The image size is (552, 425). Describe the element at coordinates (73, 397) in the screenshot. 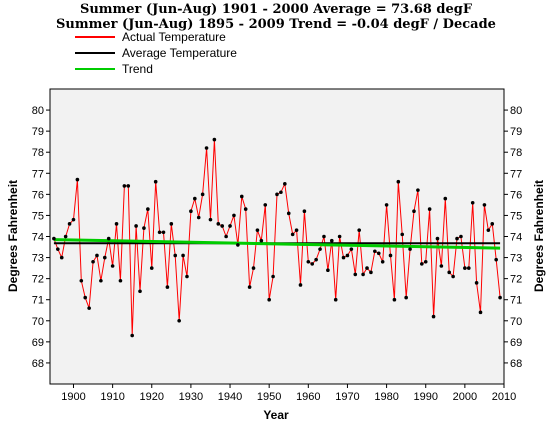

I see `x-tick-label: 1900` at that location.